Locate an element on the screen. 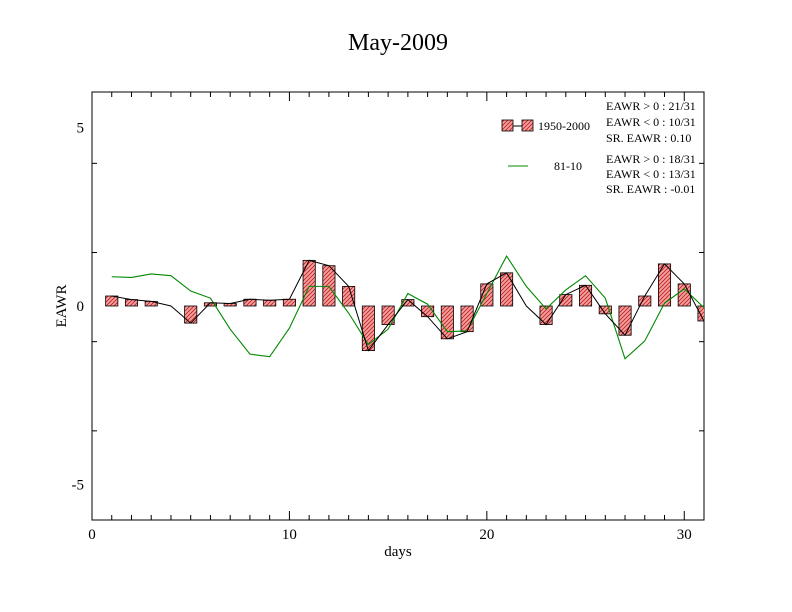 The image size is (792, 612). series-line-1950-2000 is located at coordinates (407, 305).